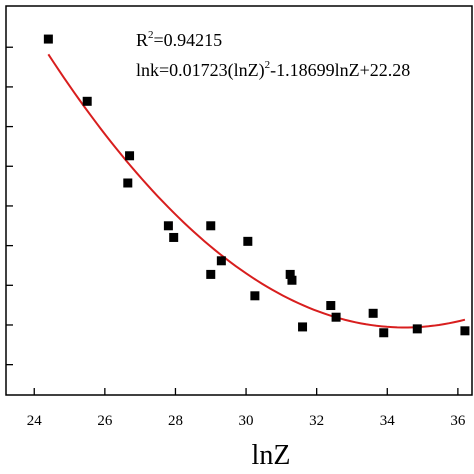 This screenshot has width=474, height=474. Describe the element at coordinates (175, 421) in the screenshot. I see `x-tick-label: 28` at that location.